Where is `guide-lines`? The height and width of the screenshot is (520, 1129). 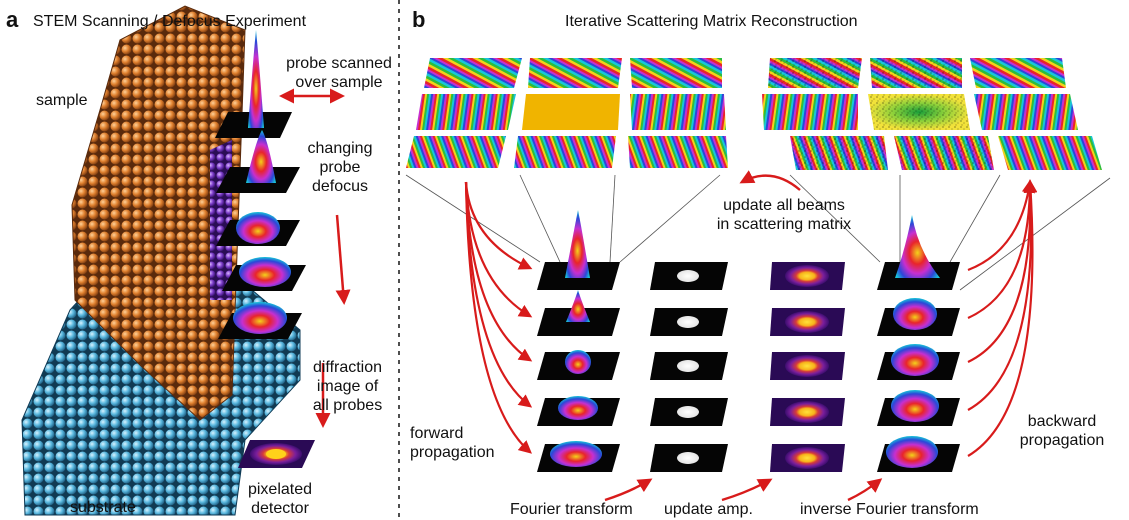 guide-lines is located at coordinates (758, 232).